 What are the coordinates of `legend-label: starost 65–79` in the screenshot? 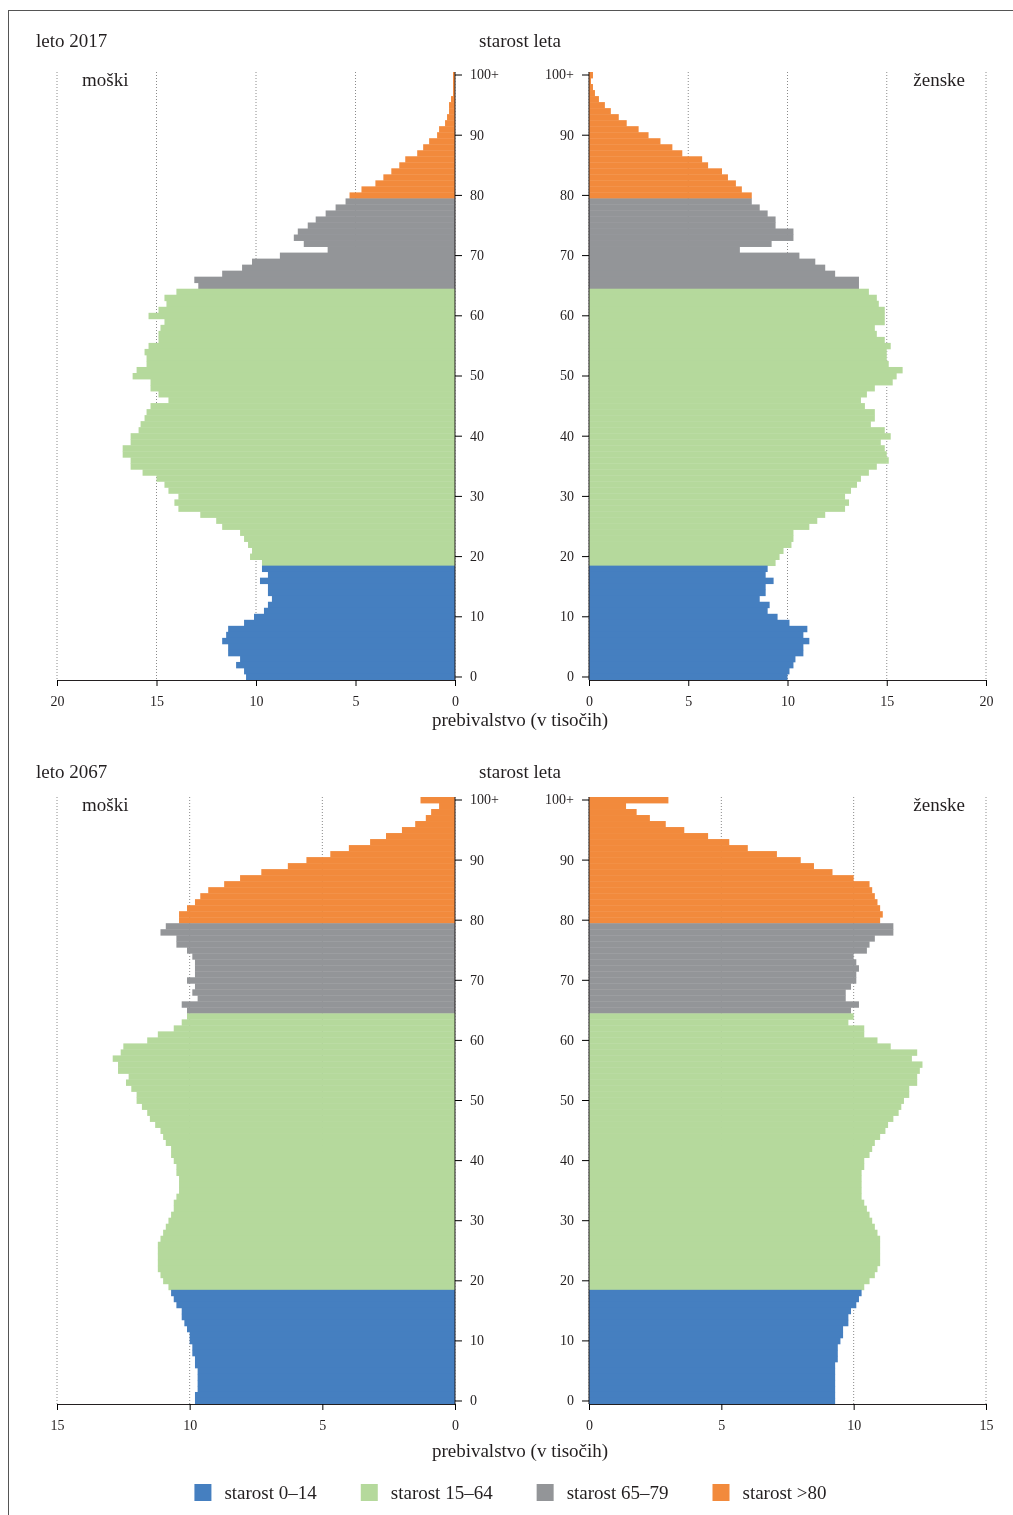 It's located at (617, 1492).